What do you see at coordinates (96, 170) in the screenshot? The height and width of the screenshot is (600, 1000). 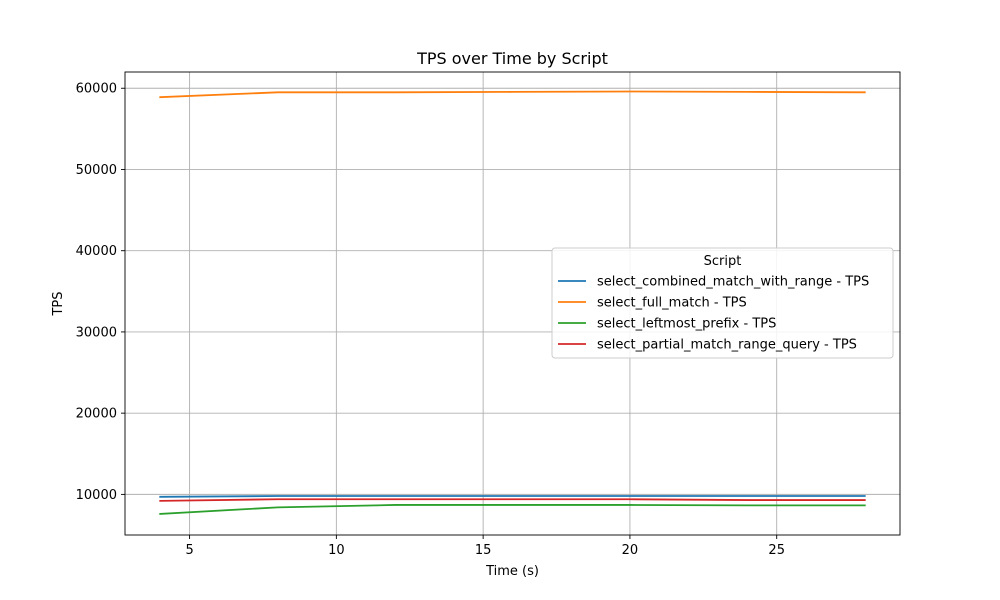 I see `y-tick-label: 50000` at bounding box center [96, 170].